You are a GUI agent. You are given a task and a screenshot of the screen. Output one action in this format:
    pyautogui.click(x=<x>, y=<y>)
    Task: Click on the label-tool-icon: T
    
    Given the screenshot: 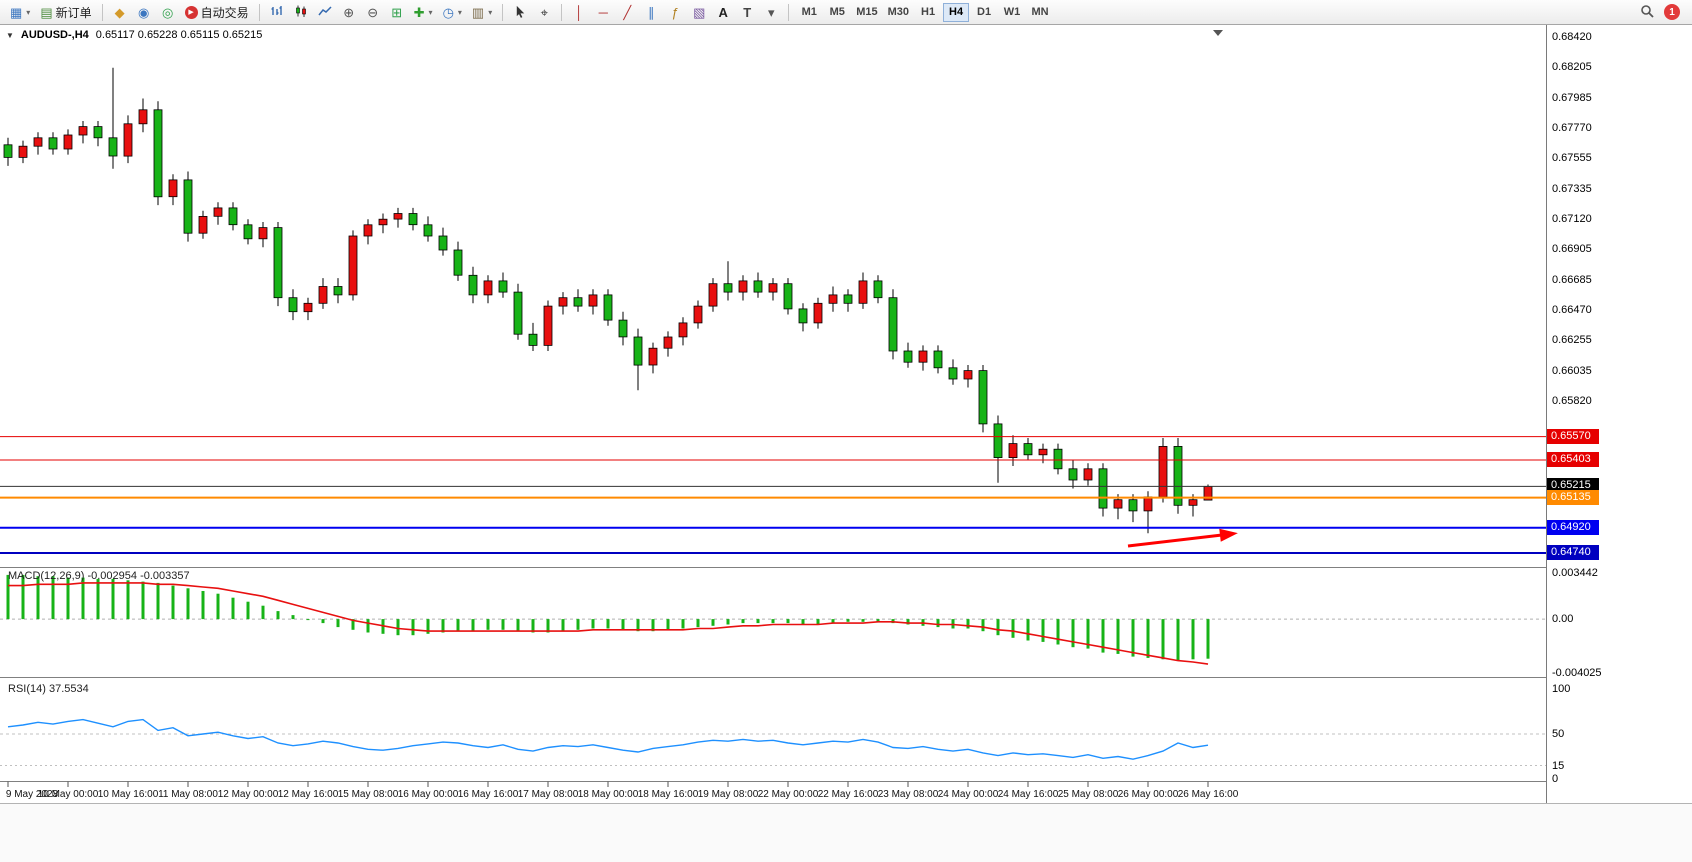 What is the action you would take?
    pyautogui.click(x=747, y=12)
    